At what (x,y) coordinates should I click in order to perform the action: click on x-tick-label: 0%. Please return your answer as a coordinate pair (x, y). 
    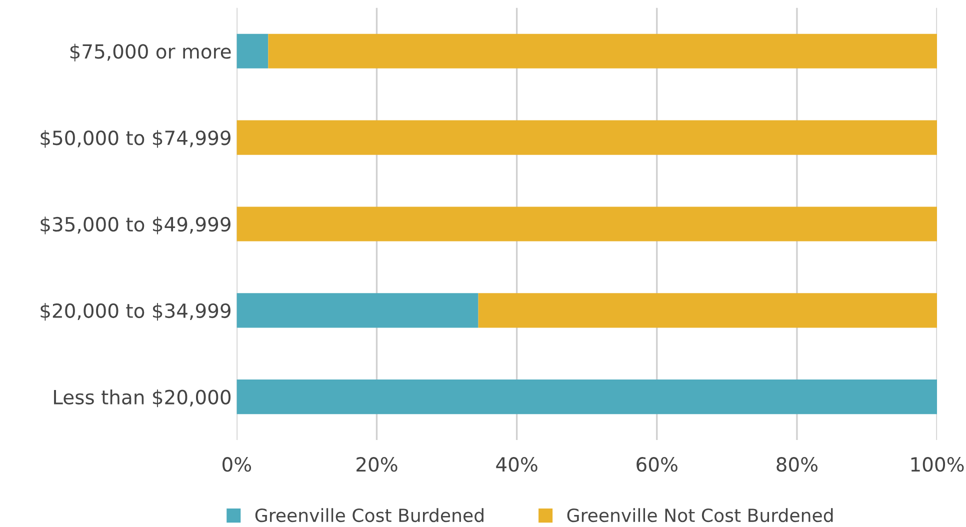
    Looking at the image, I should click on (237, 464).